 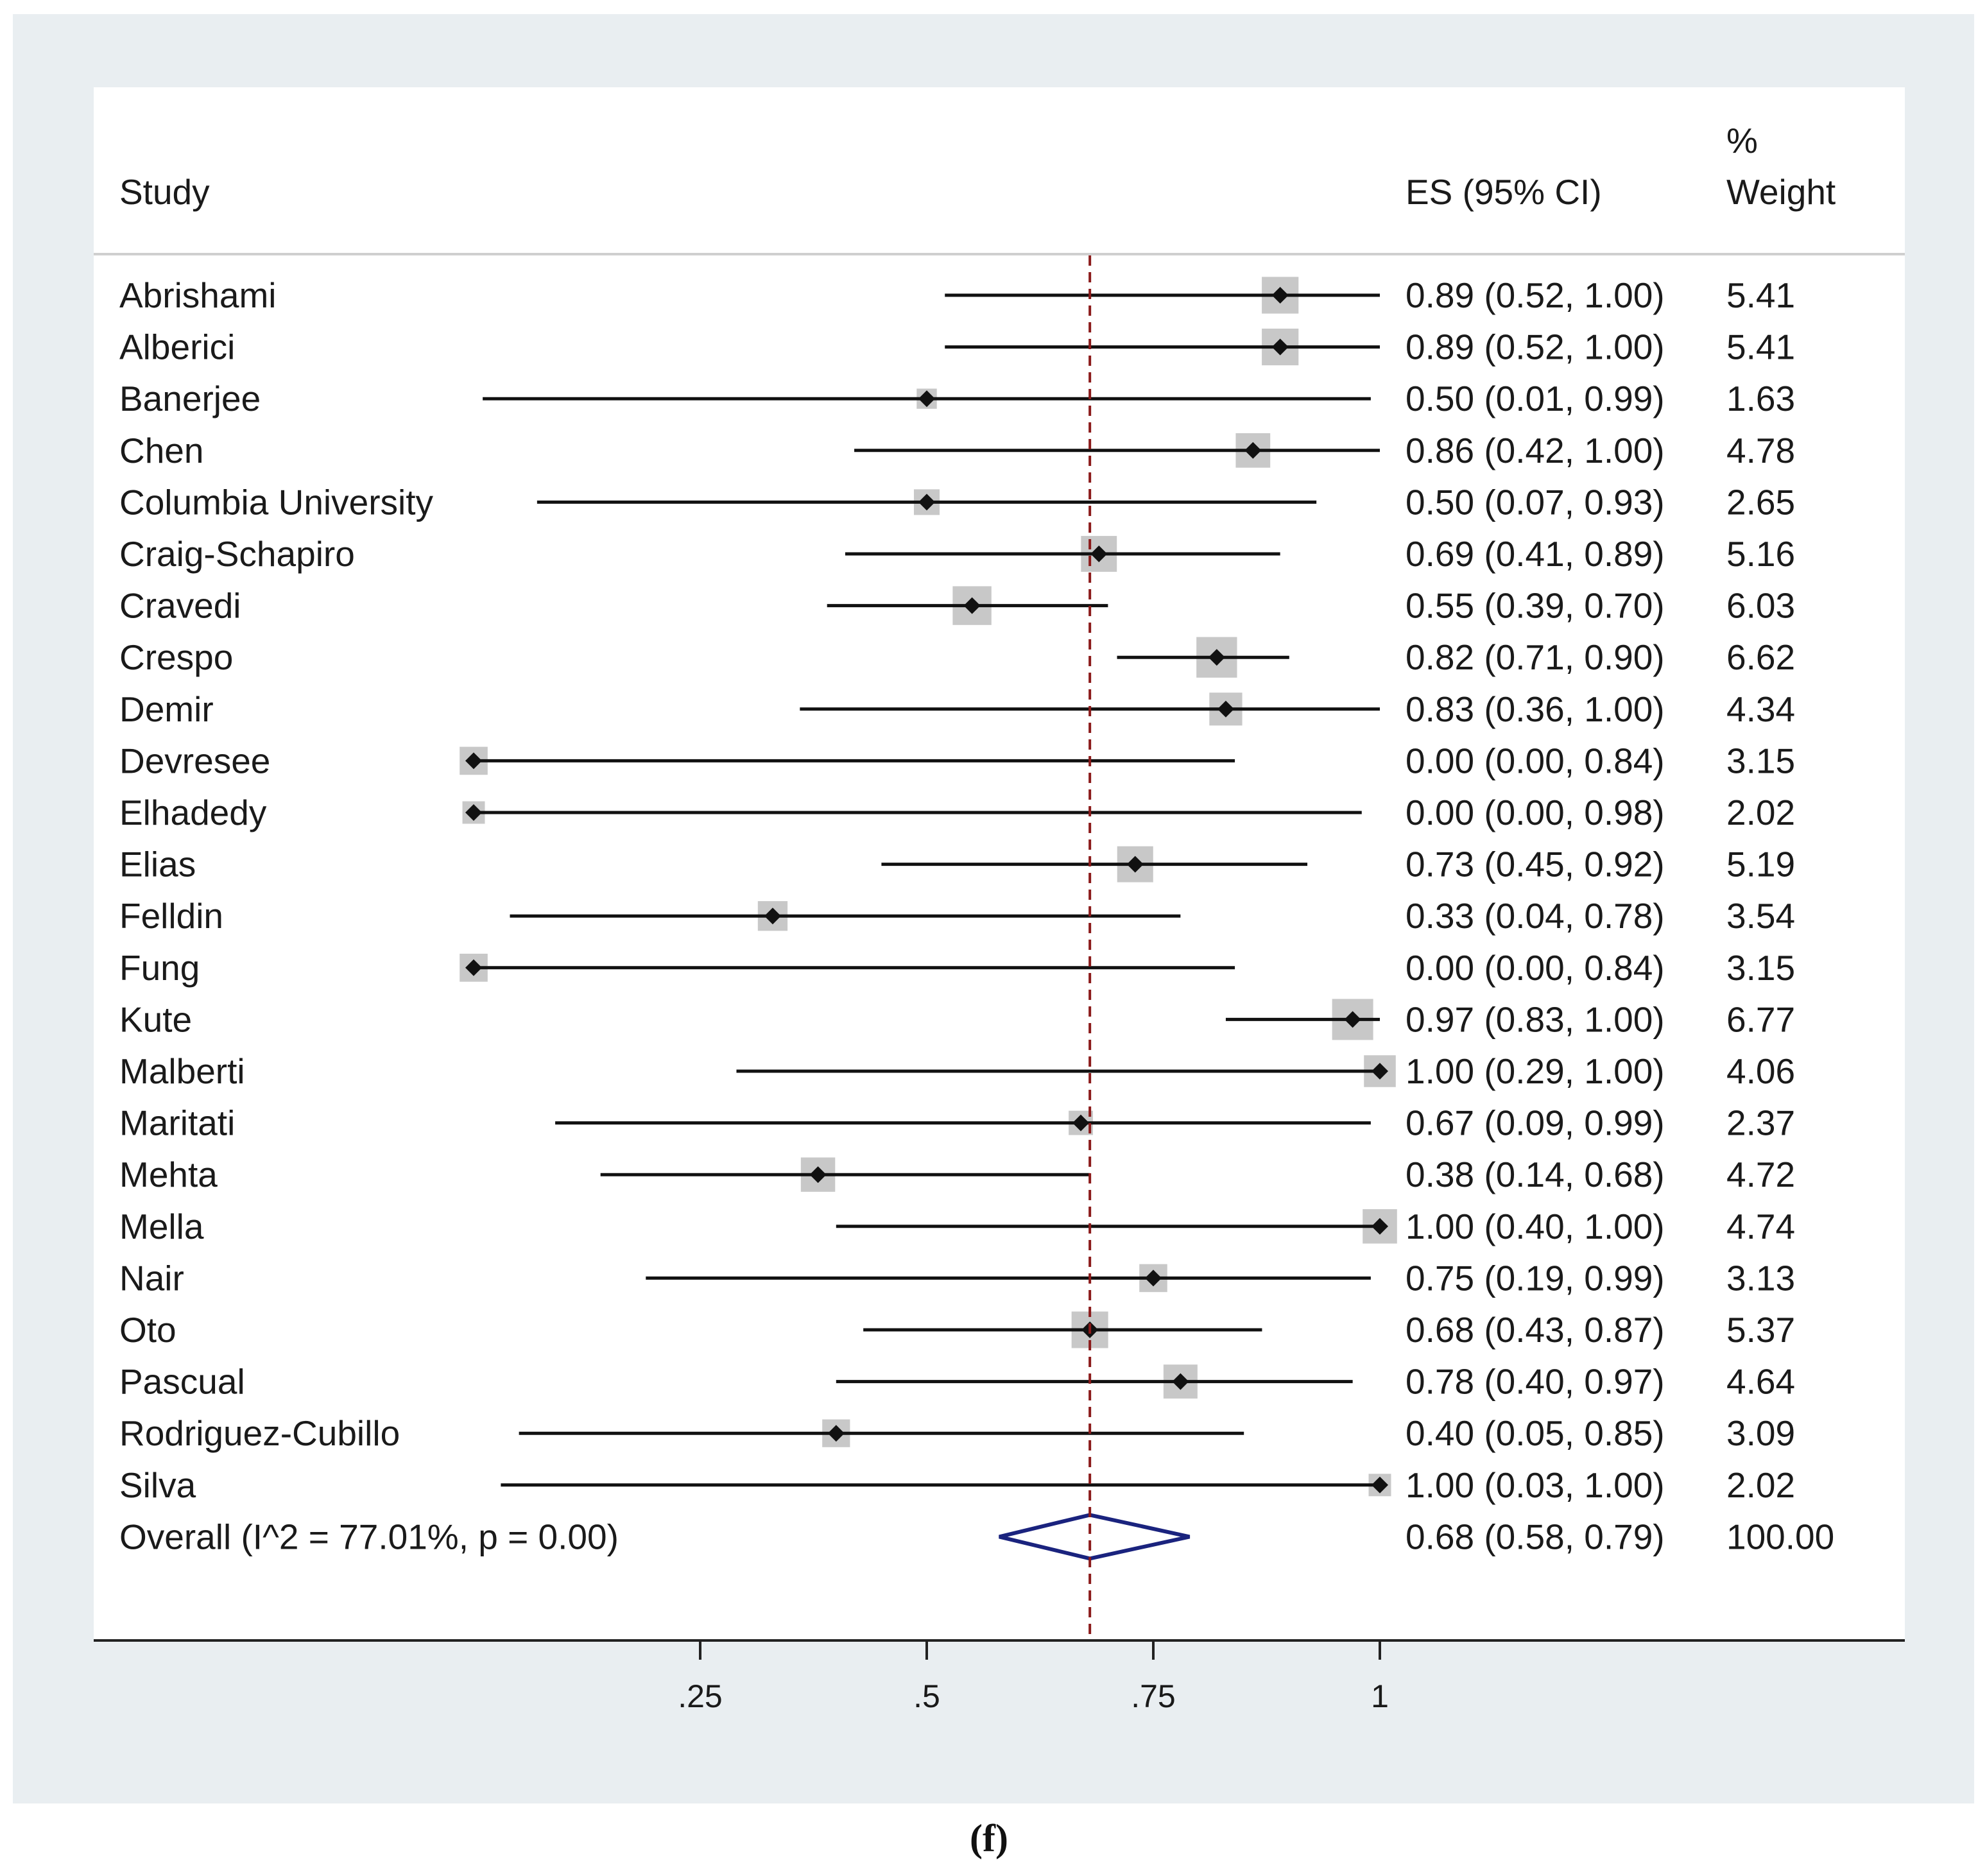 I want to click on study-row: Crespo 0.82 (0.71, 0.90) 6.62, so click(x=957, y=657).